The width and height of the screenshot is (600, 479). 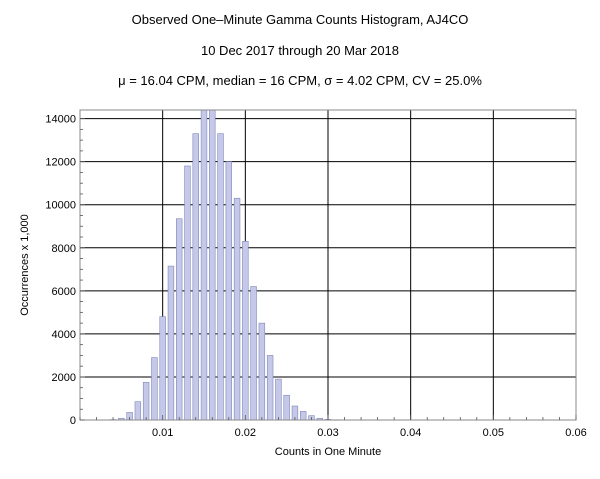 I want to click on x-tick-label: 0.06, so click(x=575, y=433).